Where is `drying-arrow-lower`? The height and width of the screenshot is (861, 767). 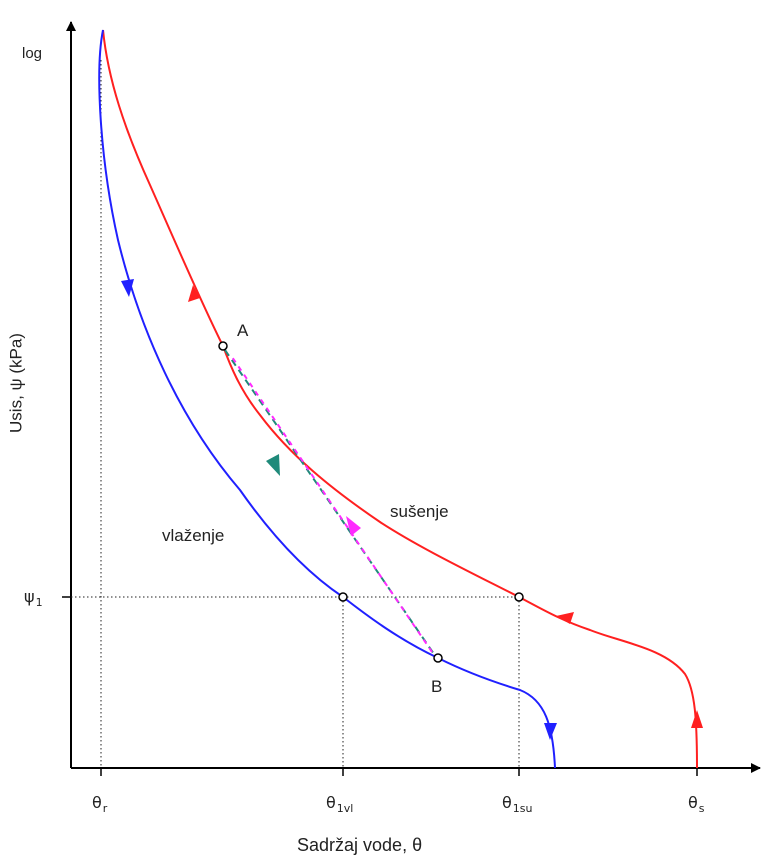
drying-arrow-lower is located at coordinates (565, 618).